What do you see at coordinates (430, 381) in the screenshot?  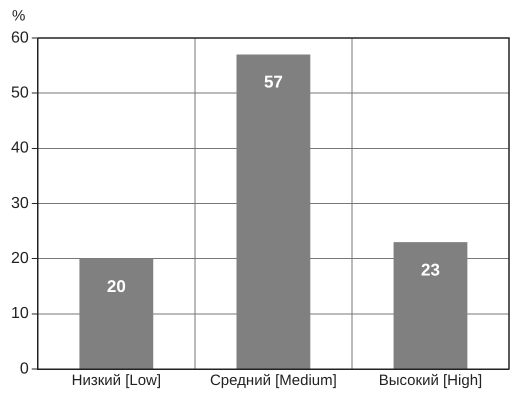 I see `x-tick-label: Высокий [High]` at bounding box center [430, 381].